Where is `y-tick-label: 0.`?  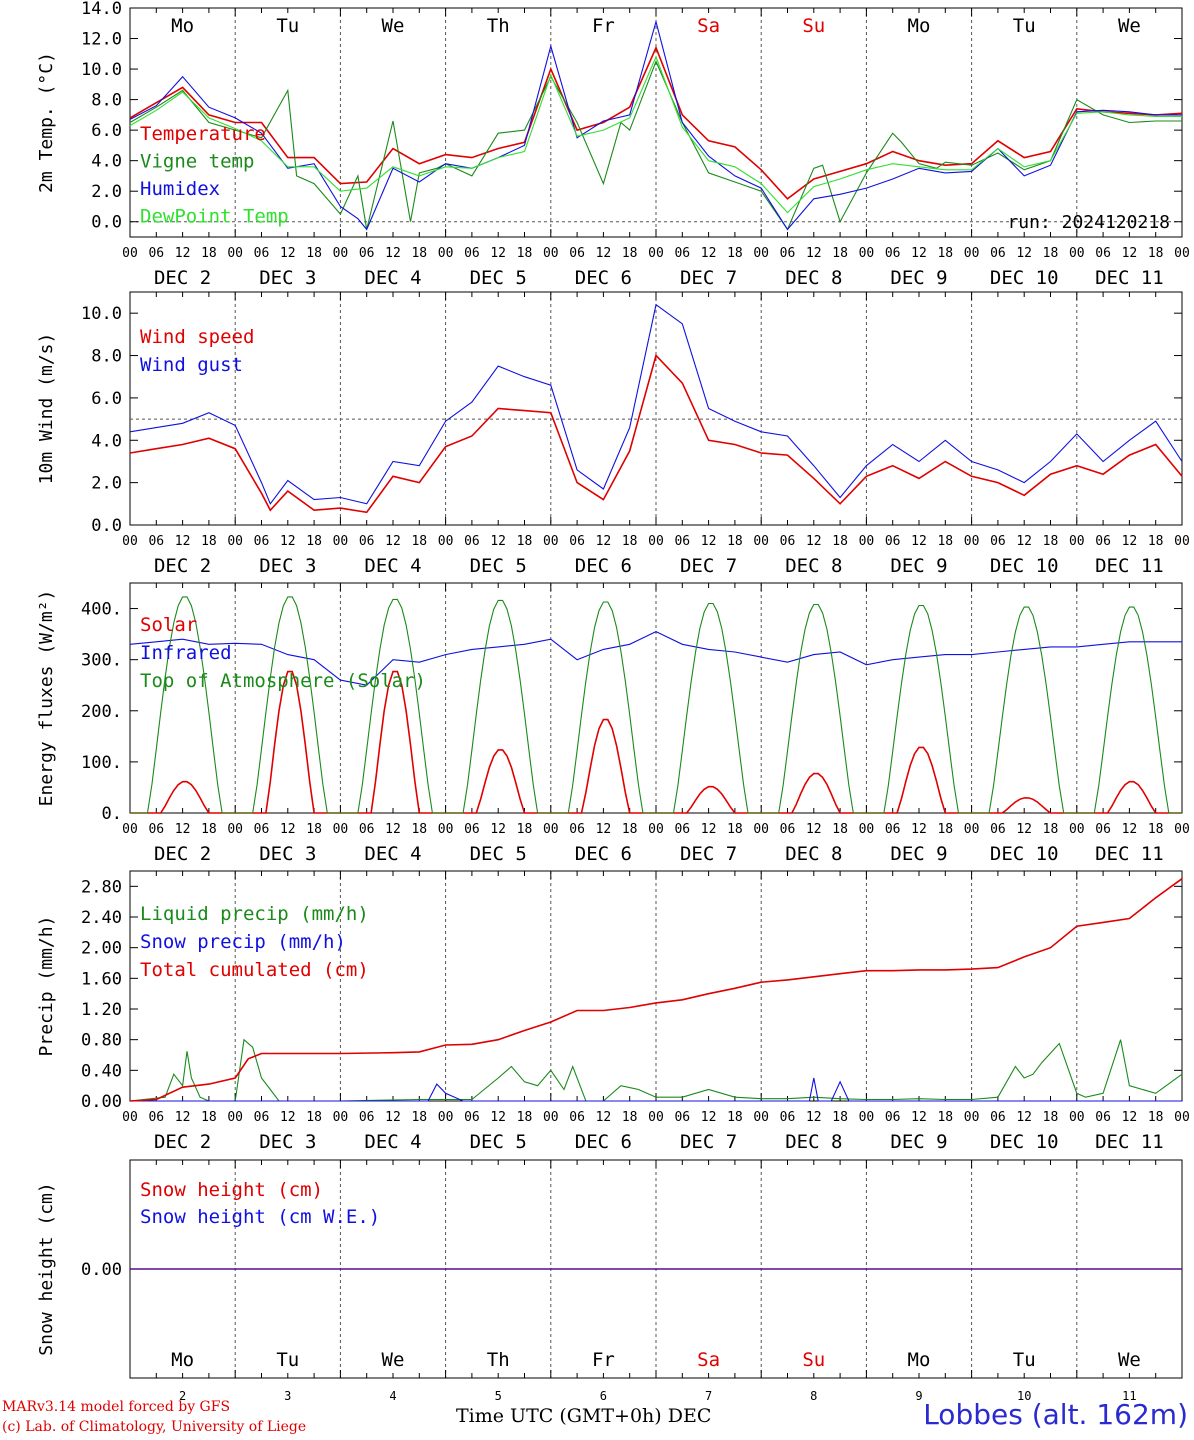
y-tick-label: 0. is located at coordinates (112, 814).